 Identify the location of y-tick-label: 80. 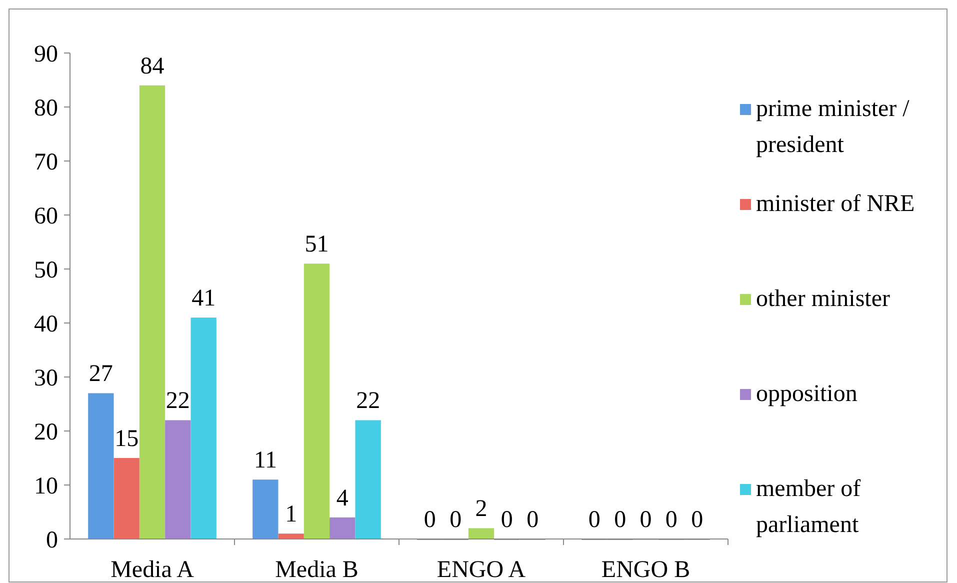
(46, 108).